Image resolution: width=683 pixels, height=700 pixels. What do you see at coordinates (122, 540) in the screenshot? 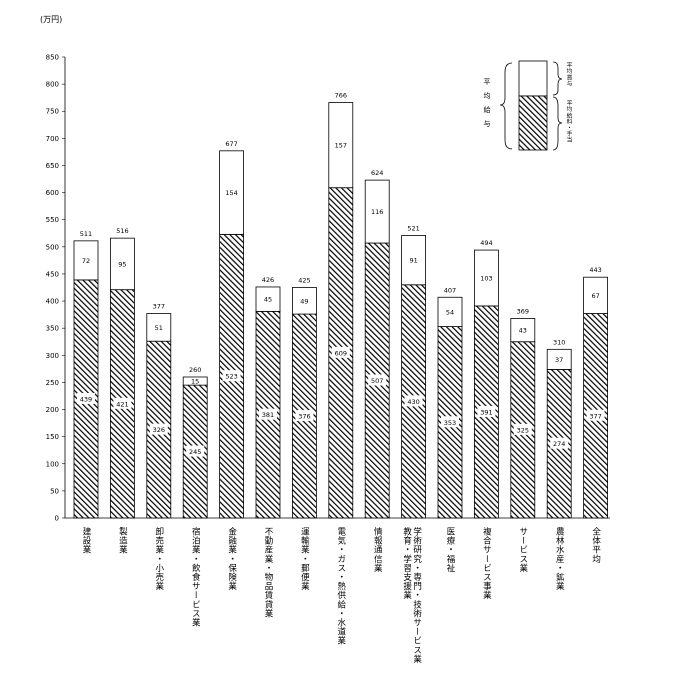
I see `x-tick-label: 製造業` at bounding box center [122, 540].